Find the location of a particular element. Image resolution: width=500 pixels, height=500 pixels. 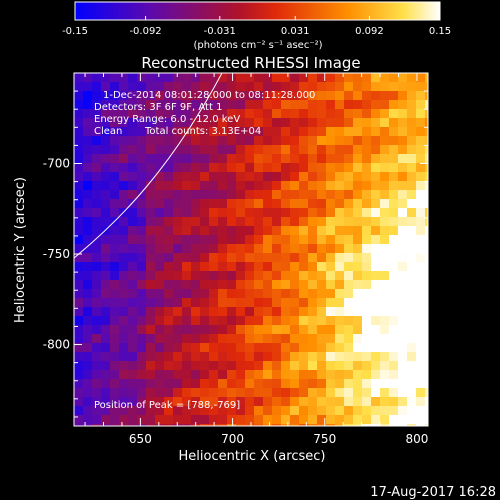

annotation-time-range: 1-Dec-2014 08:01:28.000 to 08:11:28.000 is located at coordinates (209, 95).